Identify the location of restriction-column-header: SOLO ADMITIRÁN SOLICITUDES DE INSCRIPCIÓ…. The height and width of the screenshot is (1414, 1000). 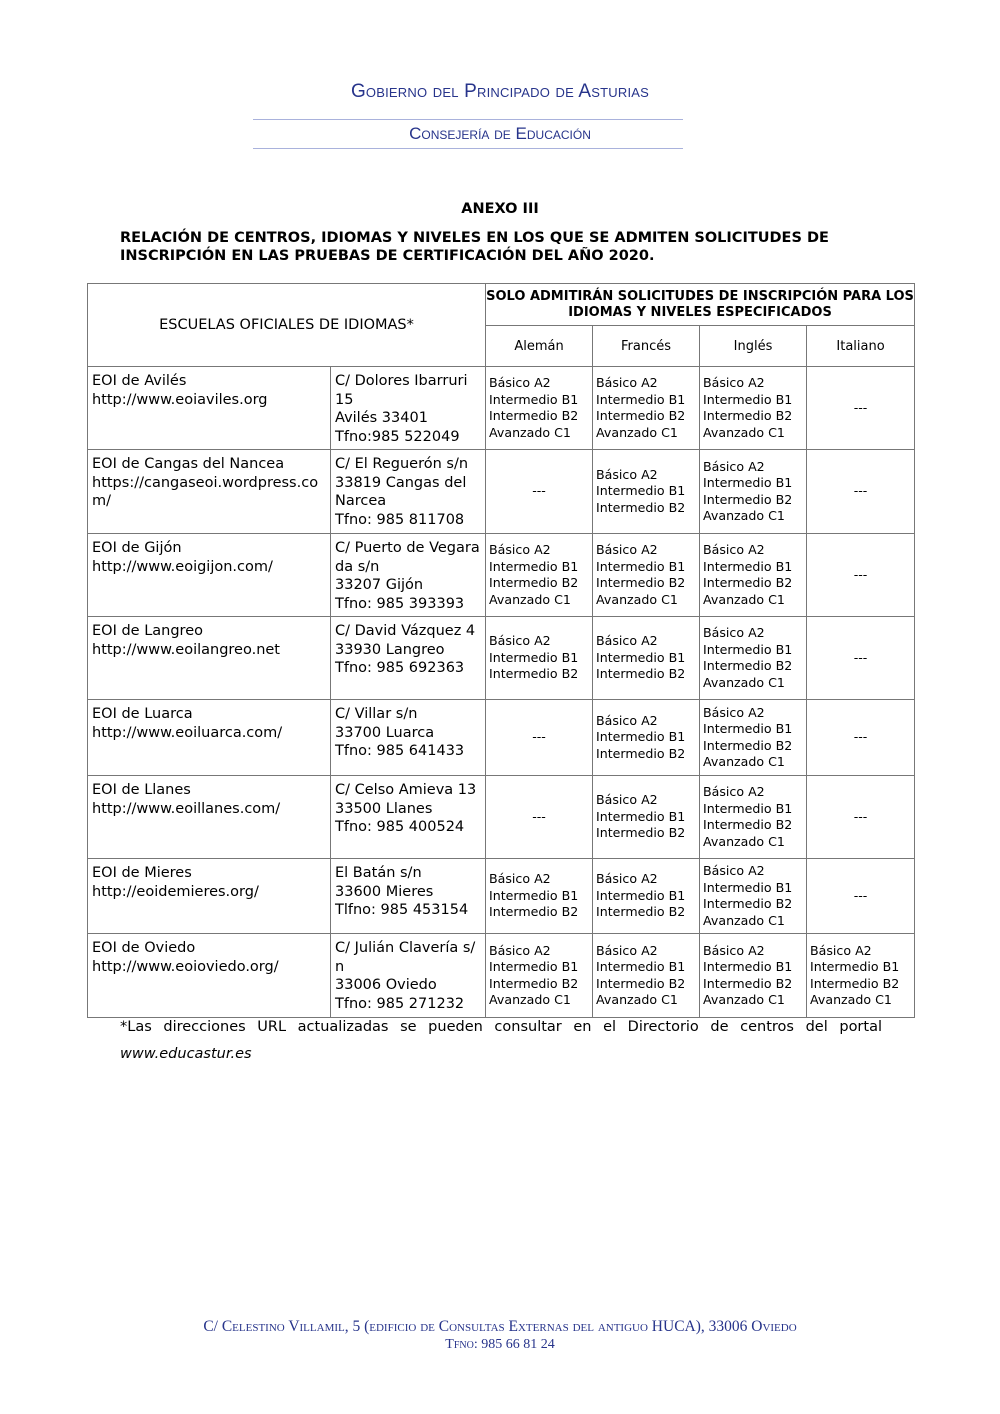
(700, 304).